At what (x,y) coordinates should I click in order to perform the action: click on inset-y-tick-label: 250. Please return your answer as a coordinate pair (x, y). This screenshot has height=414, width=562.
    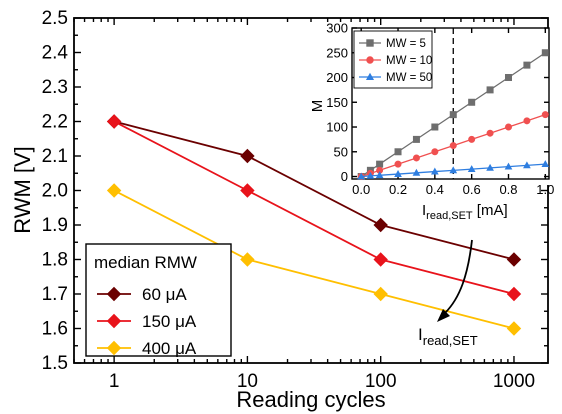
    Looking at the image, I should click on (337, 52).